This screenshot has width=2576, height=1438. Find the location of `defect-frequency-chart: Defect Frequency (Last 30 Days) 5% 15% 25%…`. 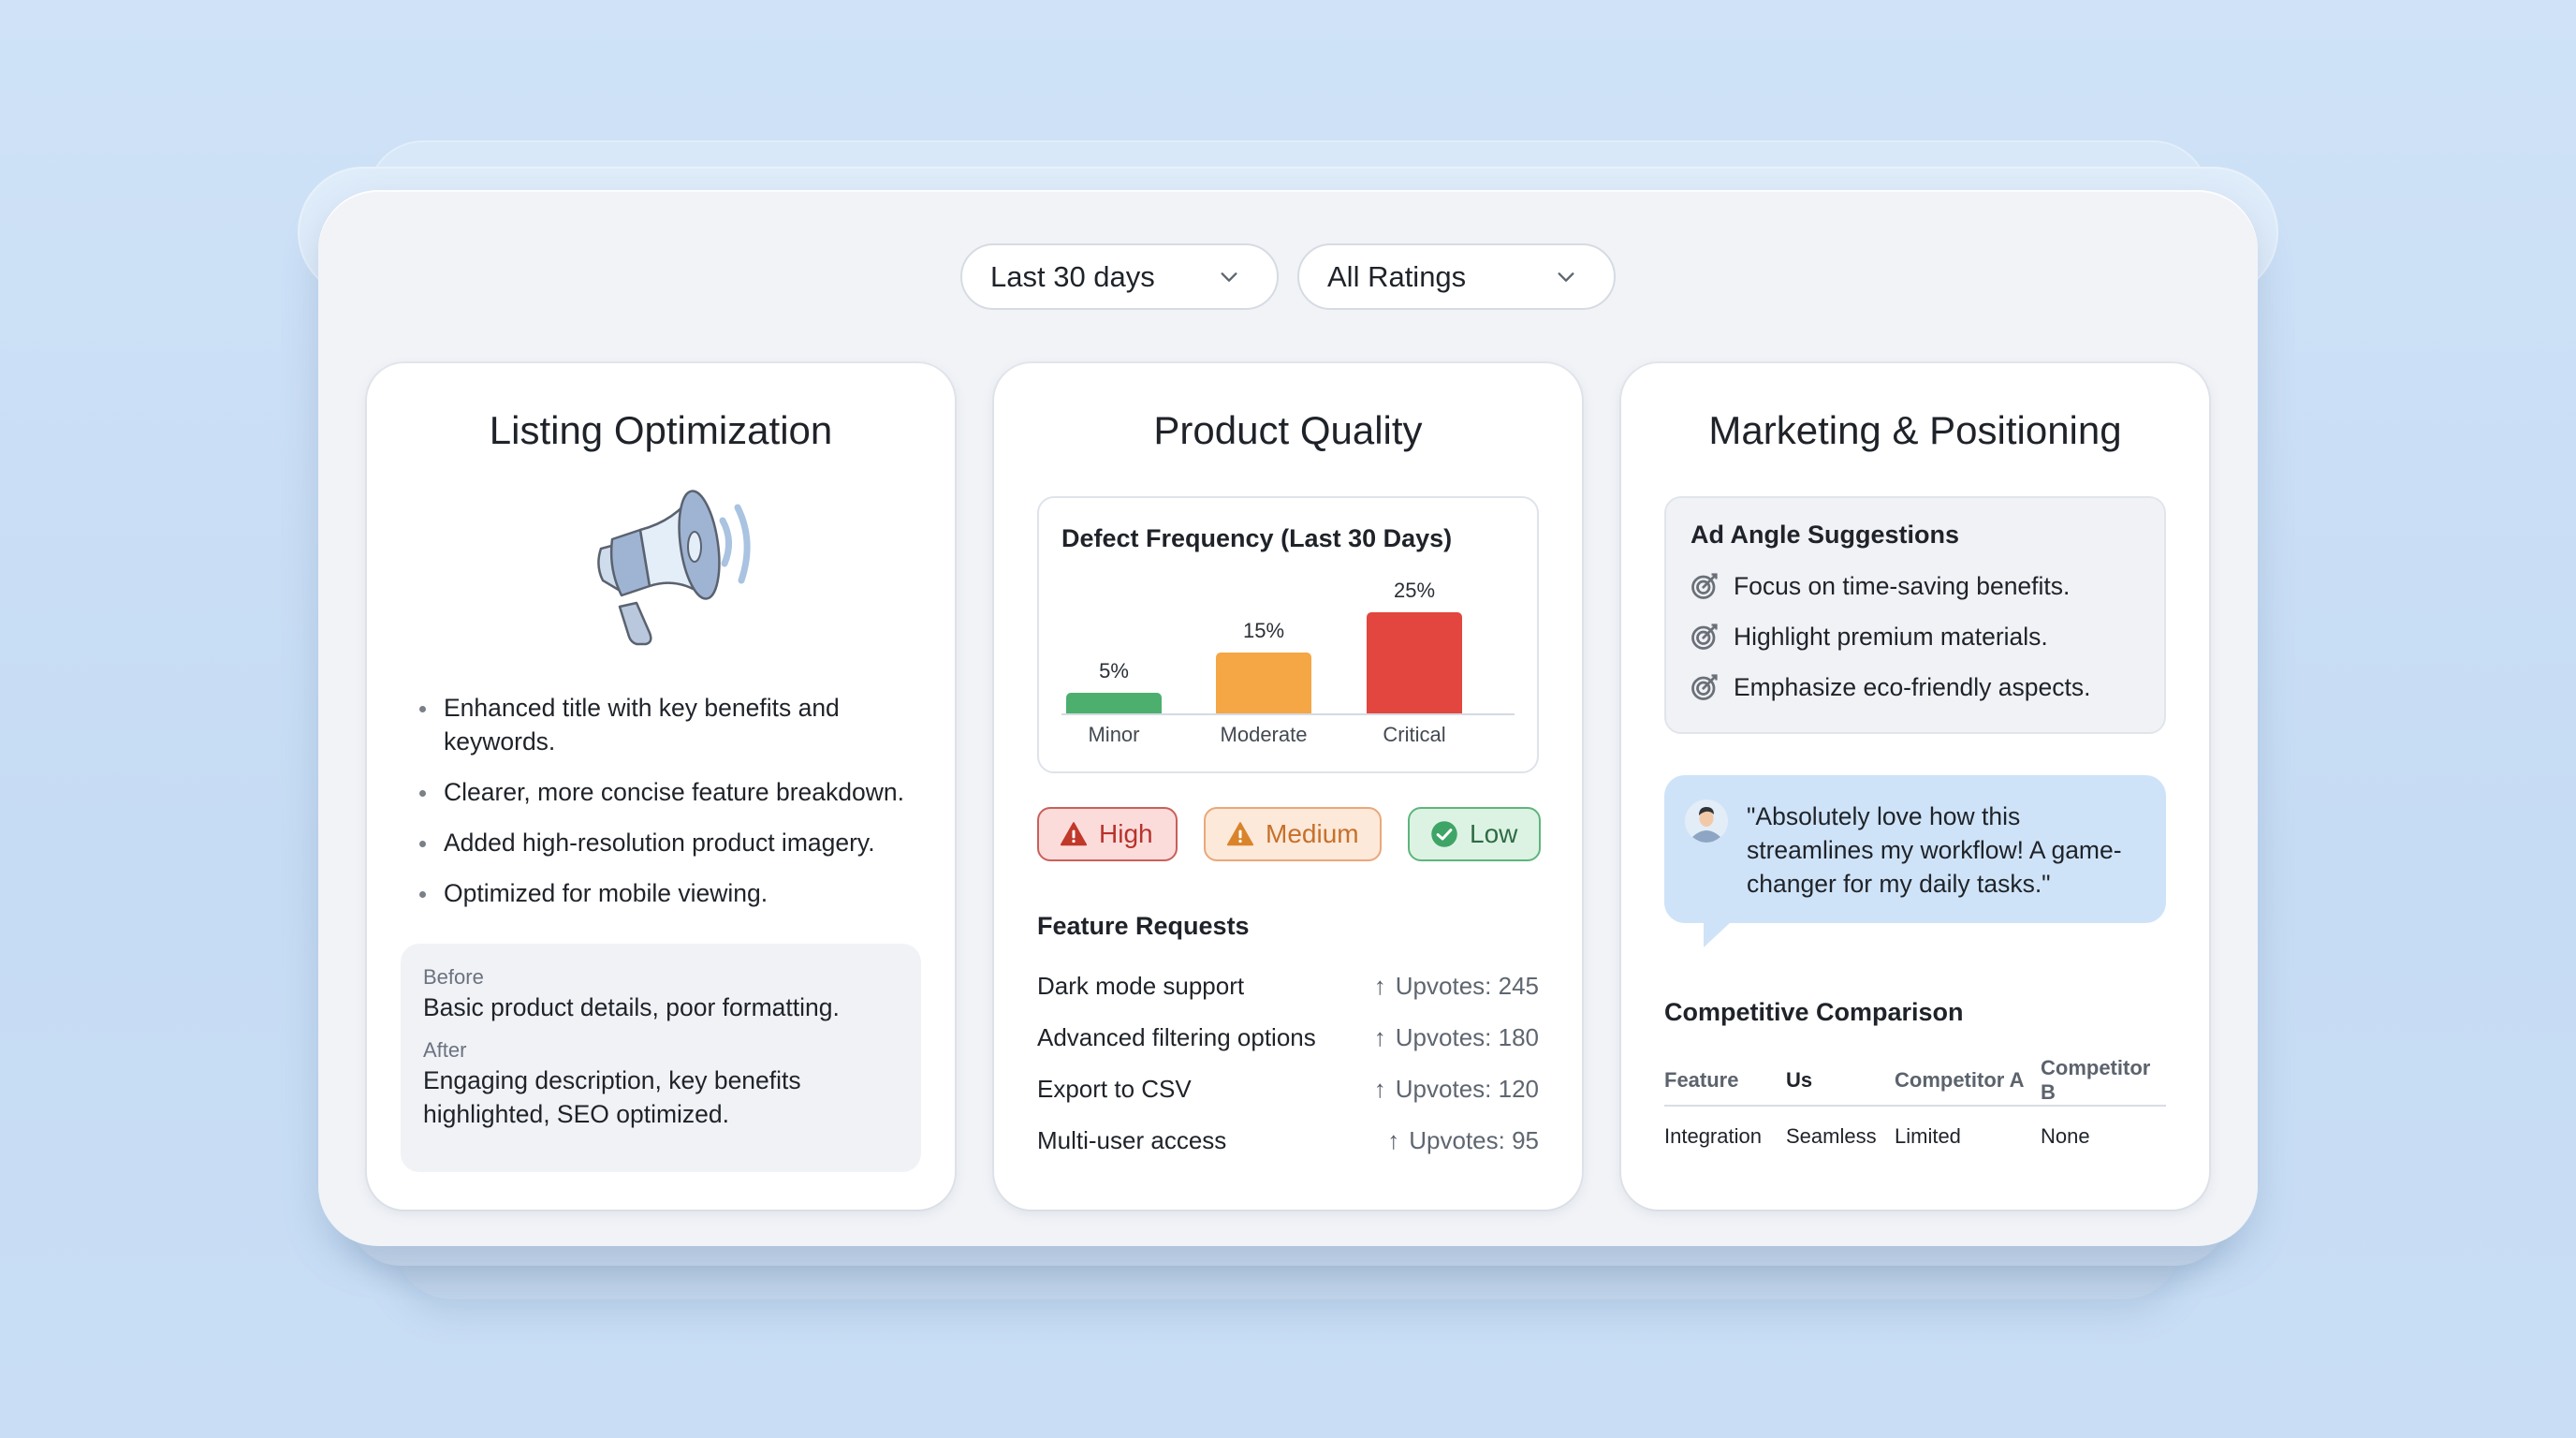

defect-frequency-chart: Defect Frequency (Last 30 Days) 5% 15% 25%… is located at coordinates (1288, 634).